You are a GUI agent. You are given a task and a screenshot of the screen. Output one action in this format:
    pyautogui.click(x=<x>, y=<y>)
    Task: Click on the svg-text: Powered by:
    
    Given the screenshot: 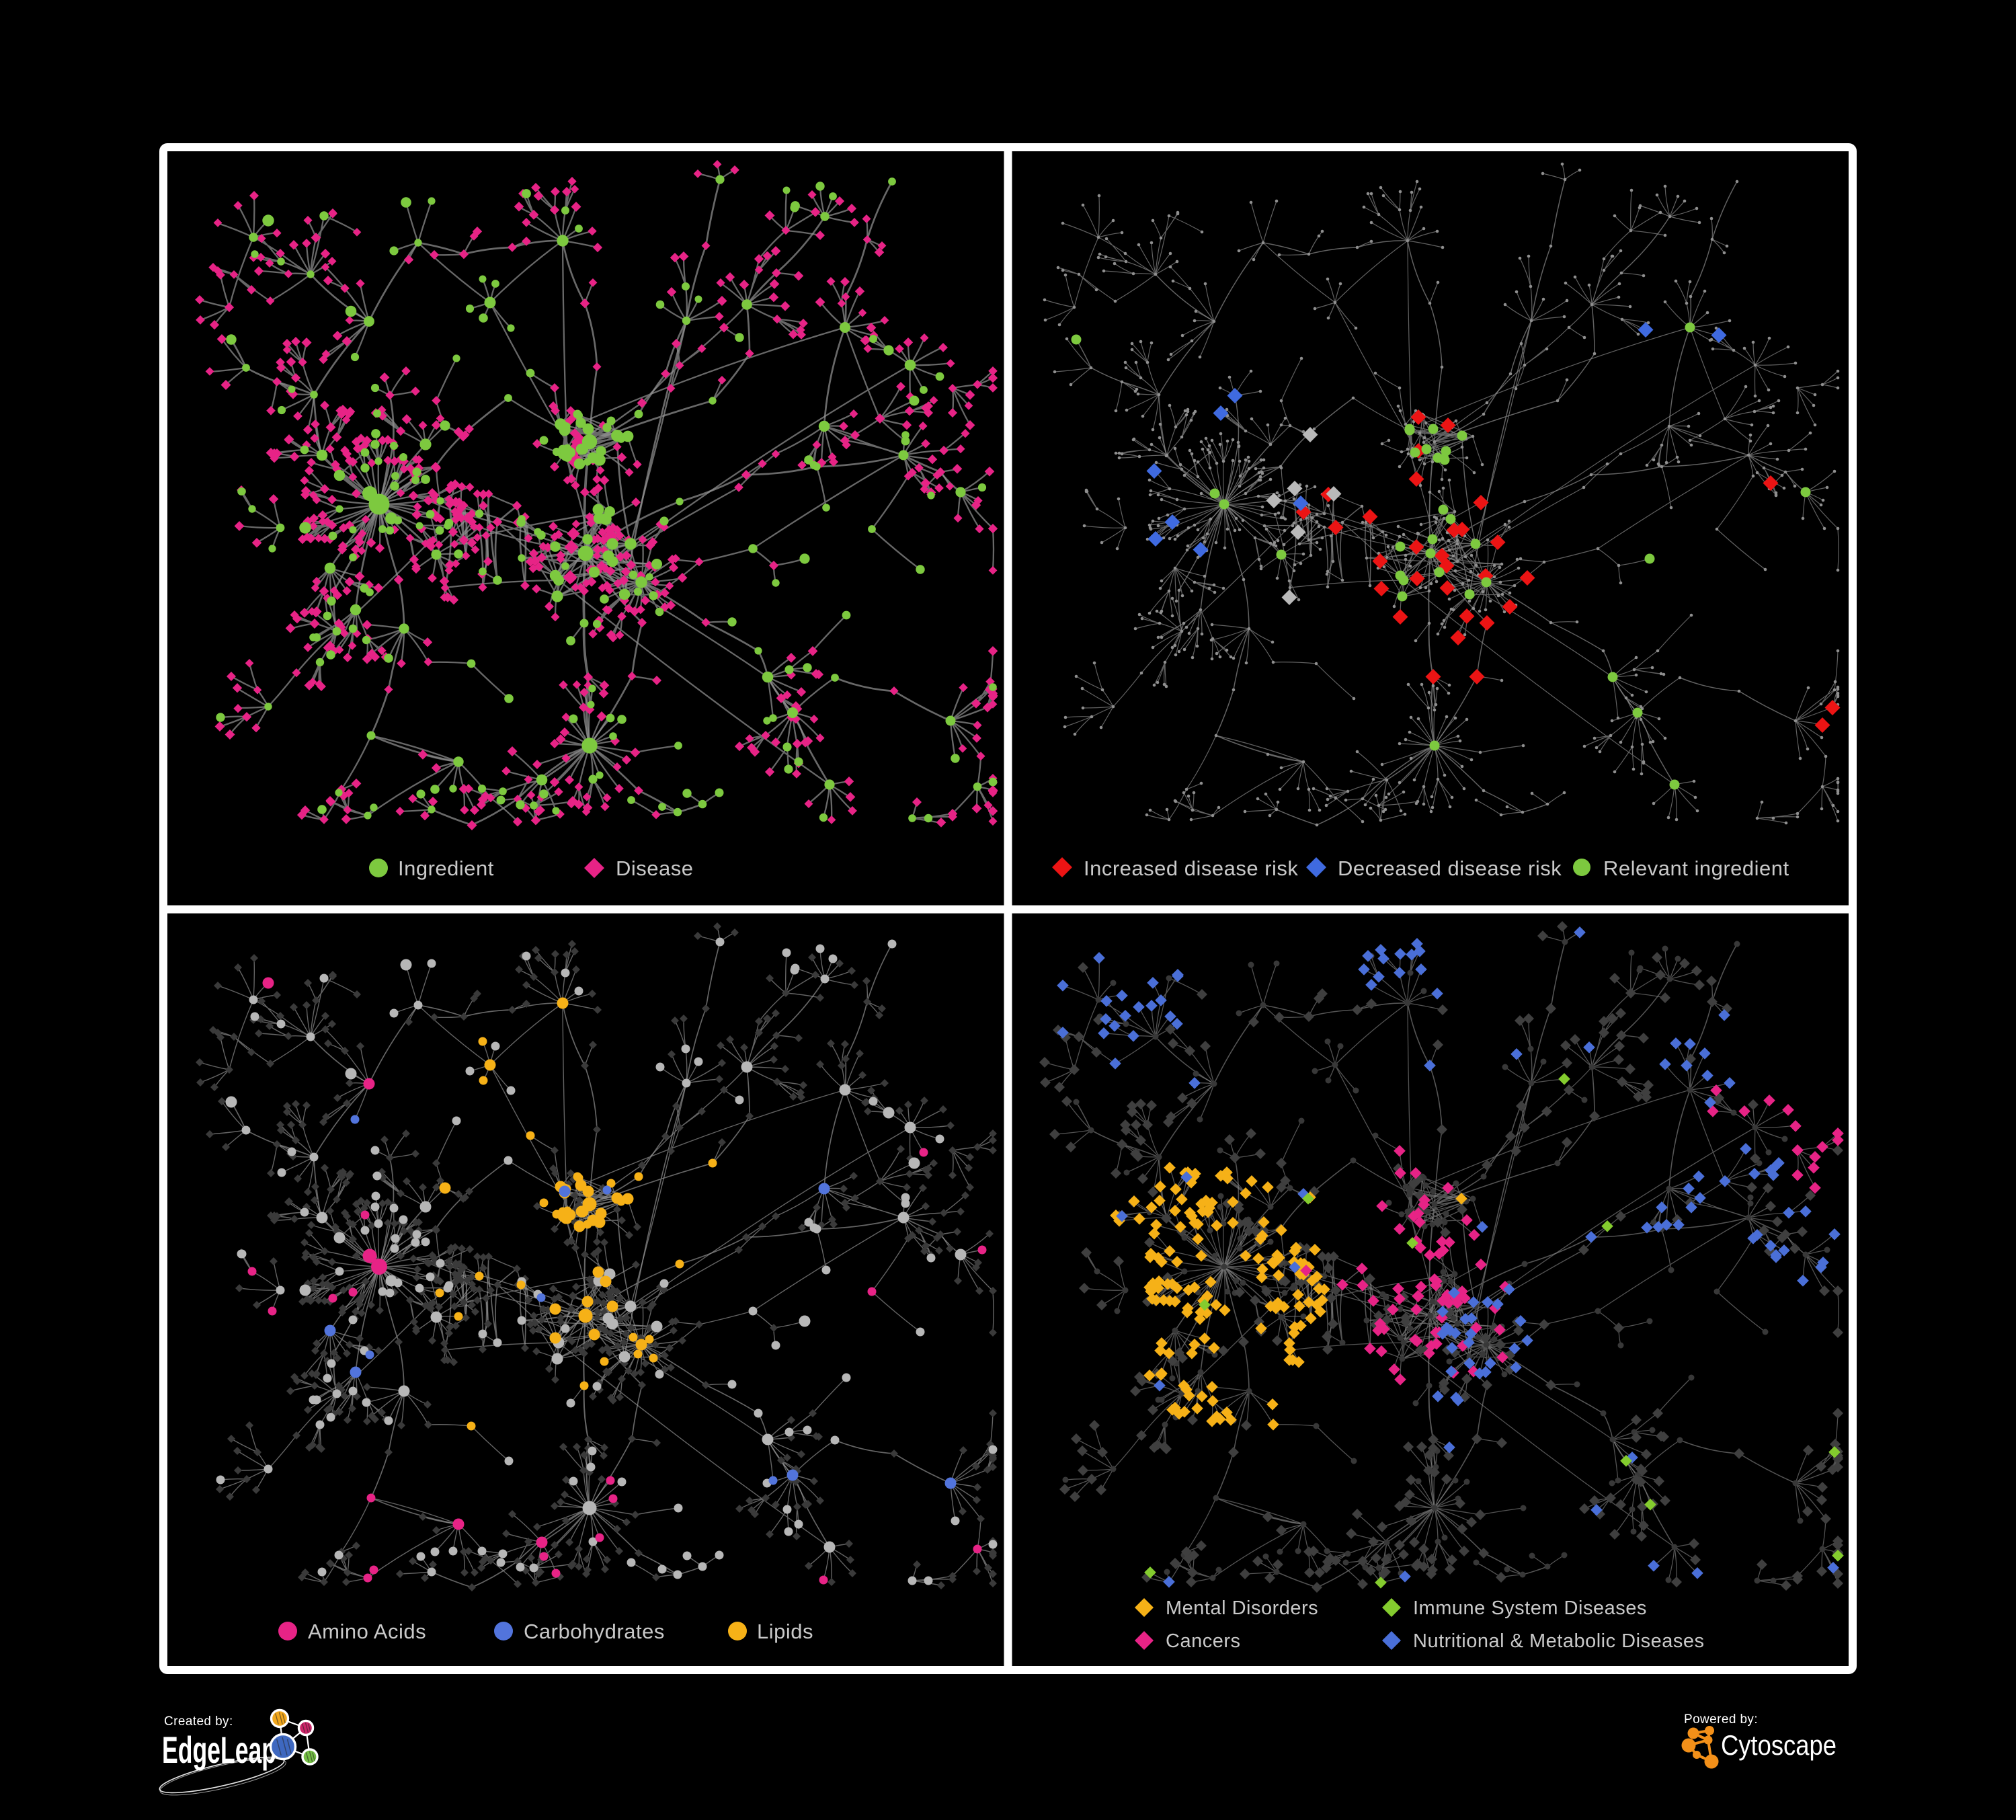 What is the action you would take?
    pyautogui.click(x=1721, y=1719)
    